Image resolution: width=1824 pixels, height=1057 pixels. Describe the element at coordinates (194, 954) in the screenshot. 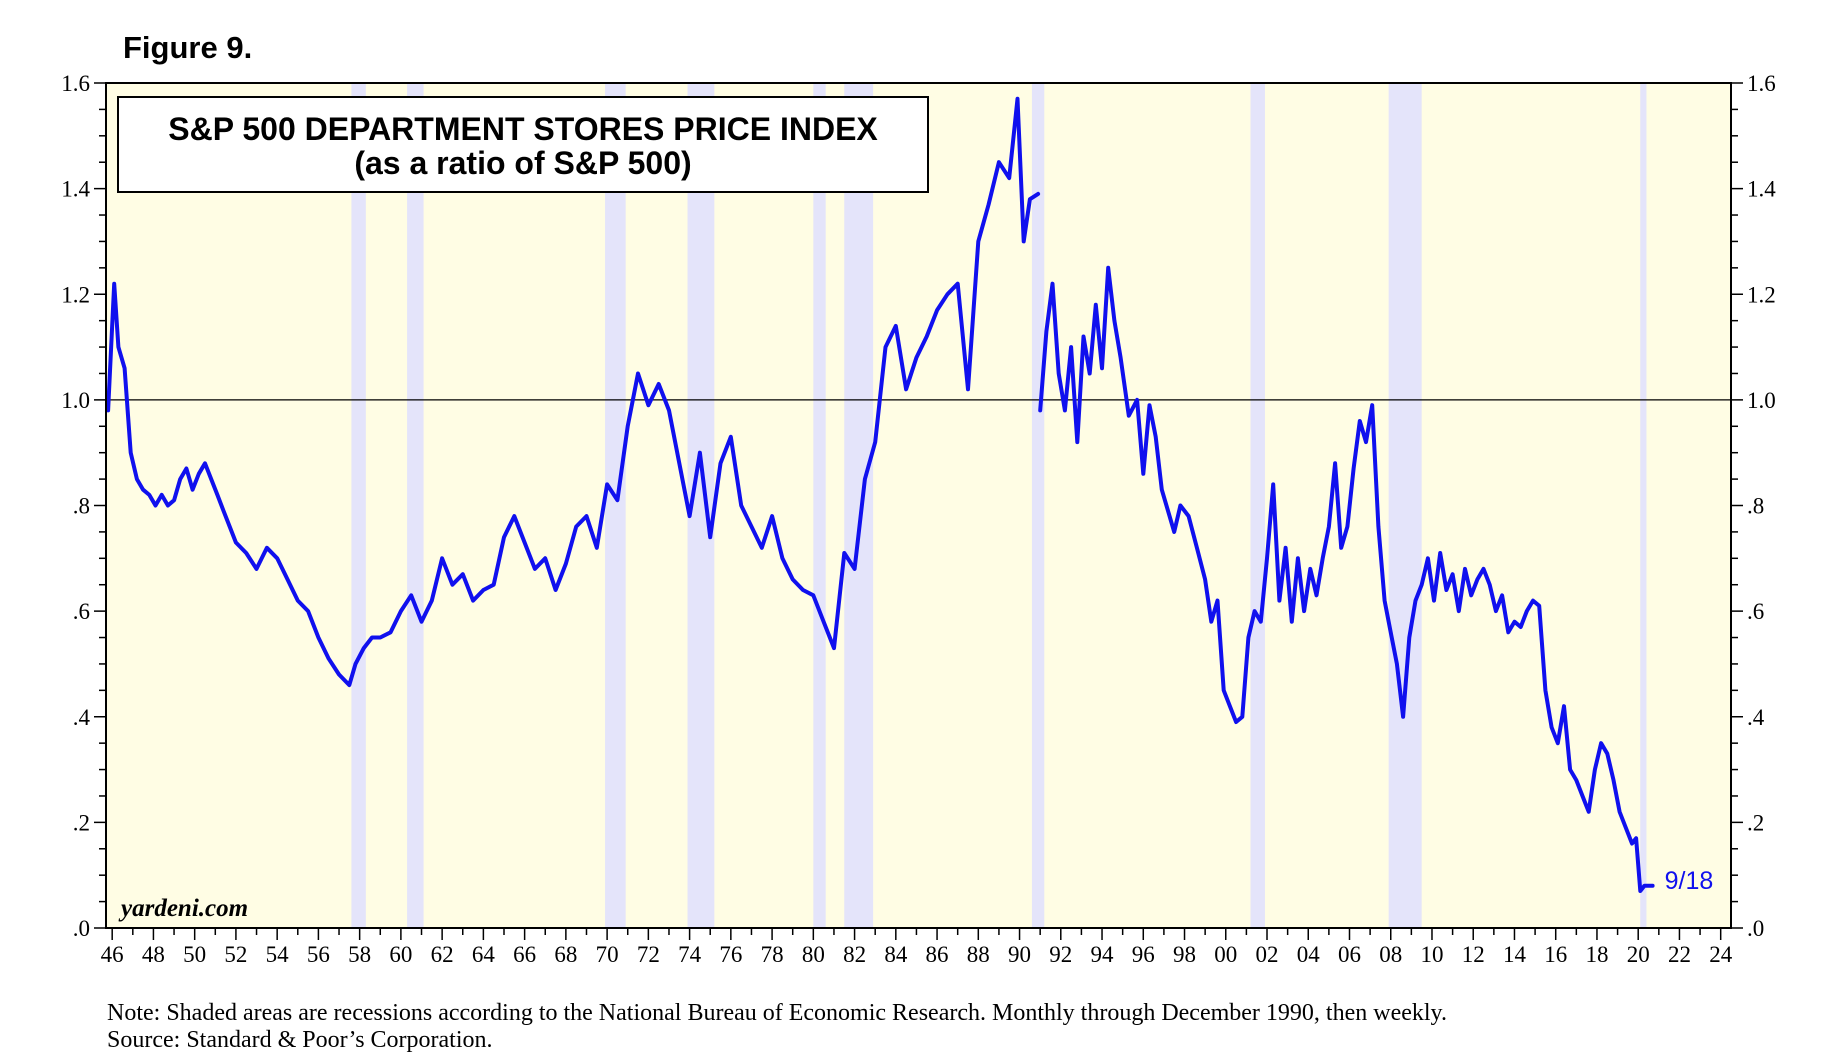

I see `x-tick-label: 50` at that location.